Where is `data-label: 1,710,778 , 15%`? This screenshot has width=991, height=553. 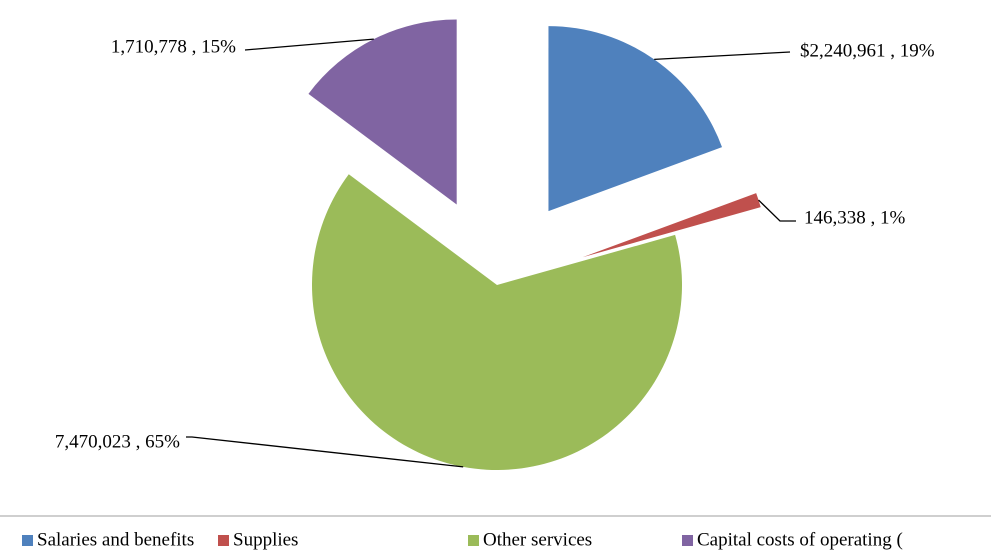
data-label: 1,710,778 , 15% is located at coordinates (173, 46).